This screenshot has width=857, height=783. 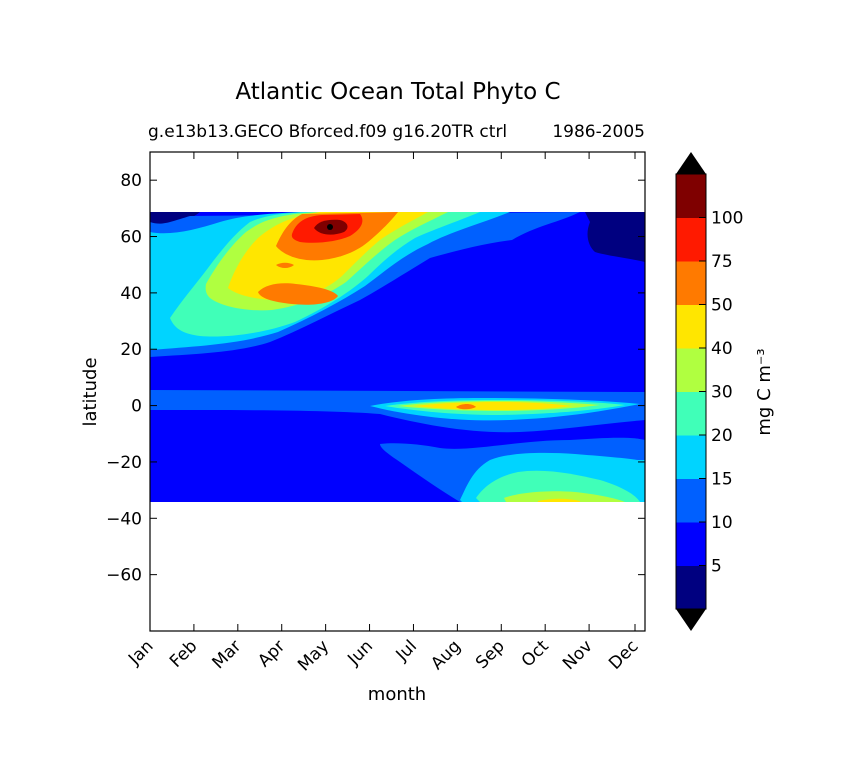 What do you see at coordinates (722, 262) in the screenshot?
I see `colorbar-tick-label: 75` at bounding box center [722, 262].